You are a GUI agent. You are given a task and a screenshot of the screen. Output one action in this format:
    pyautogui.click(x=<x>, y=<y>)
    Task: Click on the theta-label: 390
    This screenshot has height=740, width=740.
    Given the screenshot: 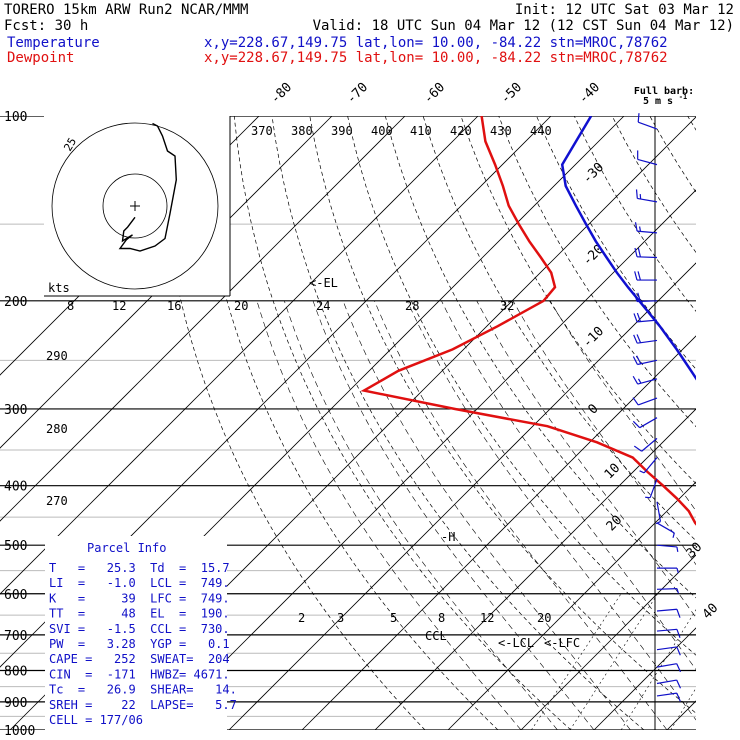 What is the action you would take?
    pyautogui.click(x=342, y=131)
    